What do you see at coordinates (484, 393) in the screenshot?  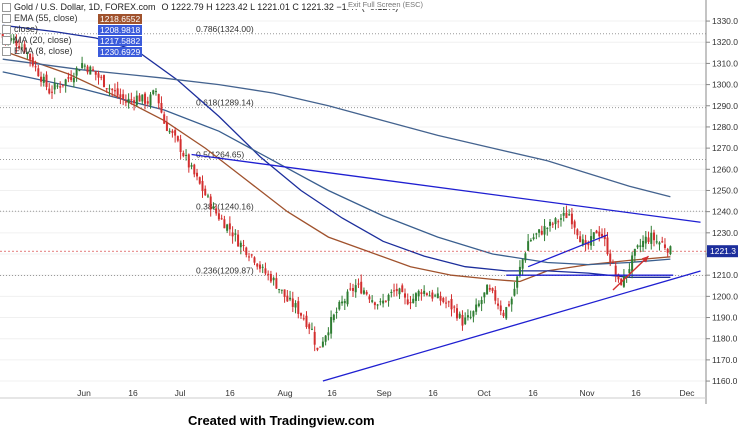 I see `time-tick-label: Oct` at bounding box center [484, 393].